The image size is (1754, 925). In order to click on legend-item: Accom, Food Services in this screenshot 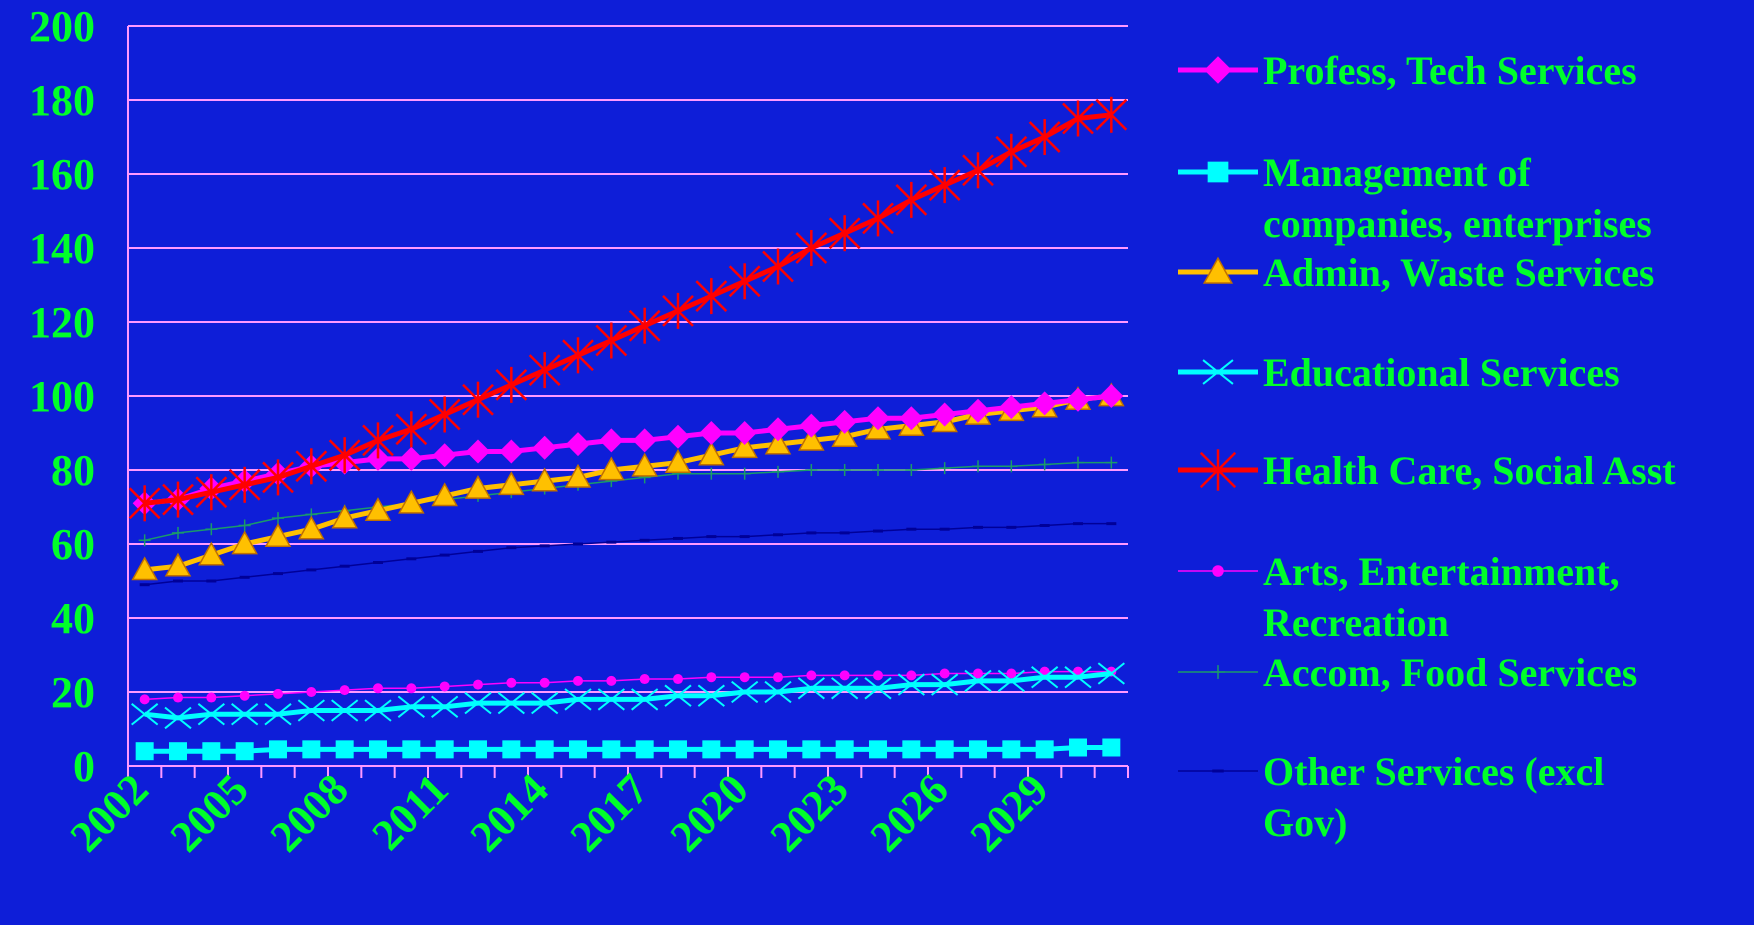, I will do `click(1407, 672)`.